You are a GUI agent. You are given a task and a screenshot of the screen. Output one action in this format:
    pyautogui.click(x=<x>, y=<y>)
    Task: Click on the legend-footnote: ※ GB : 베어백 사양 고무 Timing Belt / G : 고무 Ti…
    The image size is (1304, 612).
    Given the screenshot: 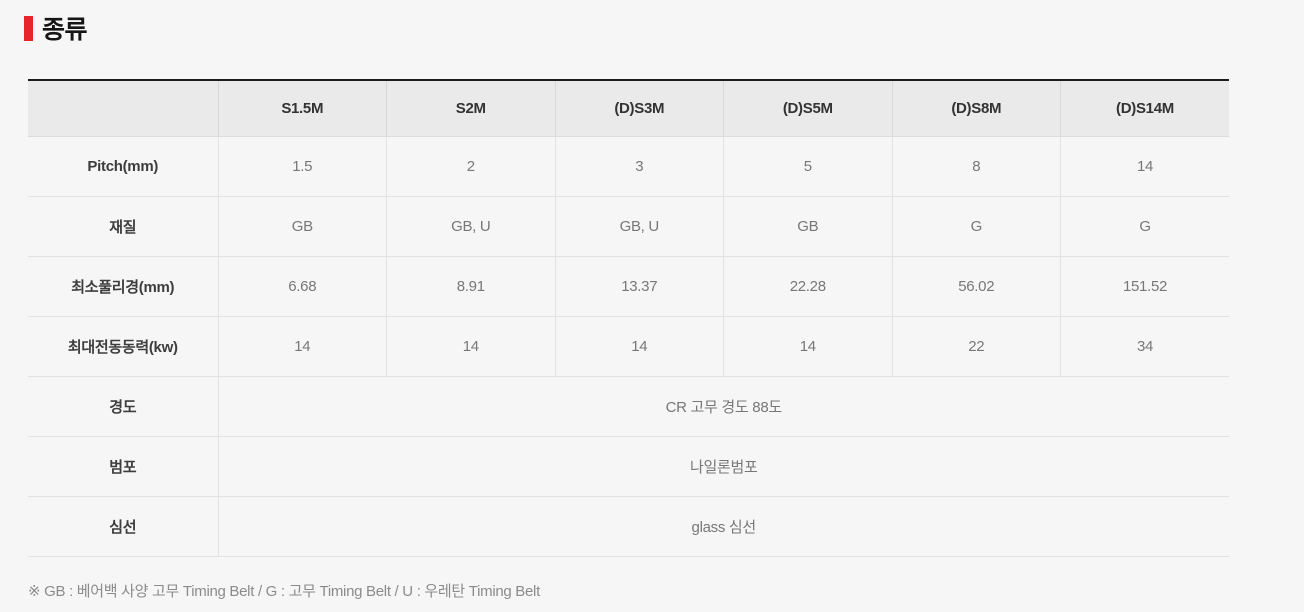 What is the action you would take?
    pyautogui.click(x=284, y=591)
    